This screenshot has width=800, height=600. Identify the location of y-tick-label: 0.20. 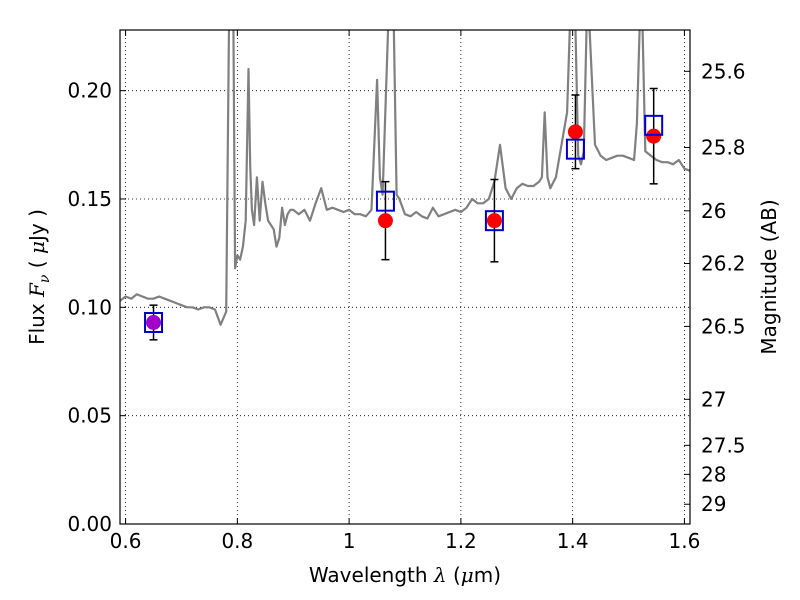
(89, 91).